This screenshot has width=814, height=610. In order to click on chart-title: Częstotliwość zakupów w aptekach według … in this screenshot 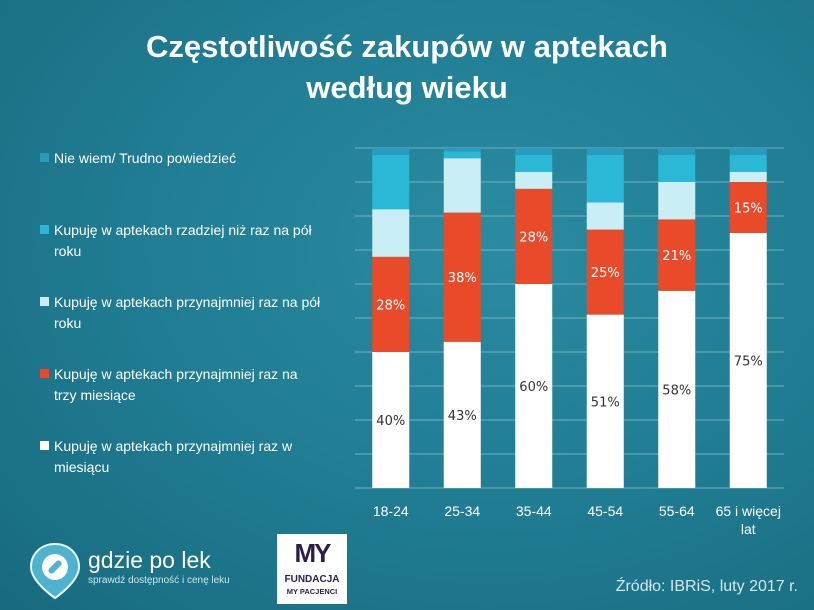, I will do `click(407, 67)`.